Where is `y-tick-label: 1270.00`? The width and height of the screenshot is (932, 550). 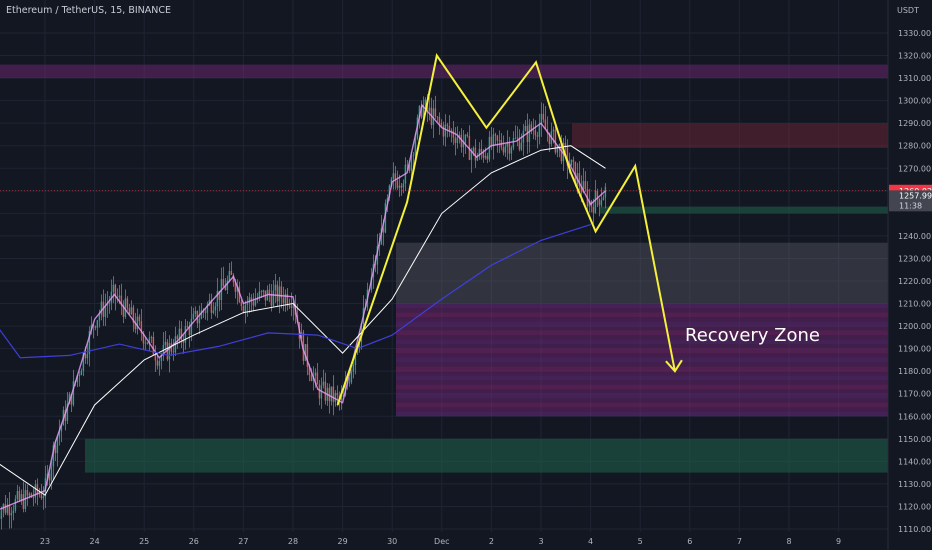
y-tick-label: 1270.00 is located at coordinates (914, 168).